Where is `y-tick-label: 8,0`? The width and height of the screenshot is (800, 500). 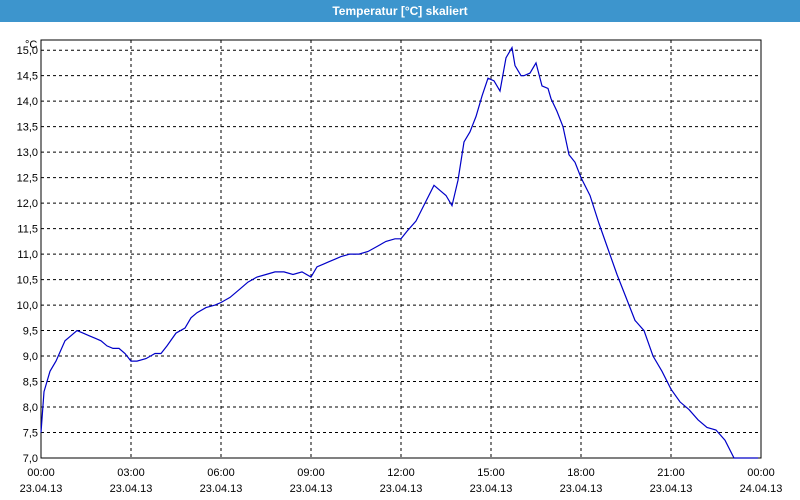 y-tick-label: 8,0 is located at coordinates (30, 408).